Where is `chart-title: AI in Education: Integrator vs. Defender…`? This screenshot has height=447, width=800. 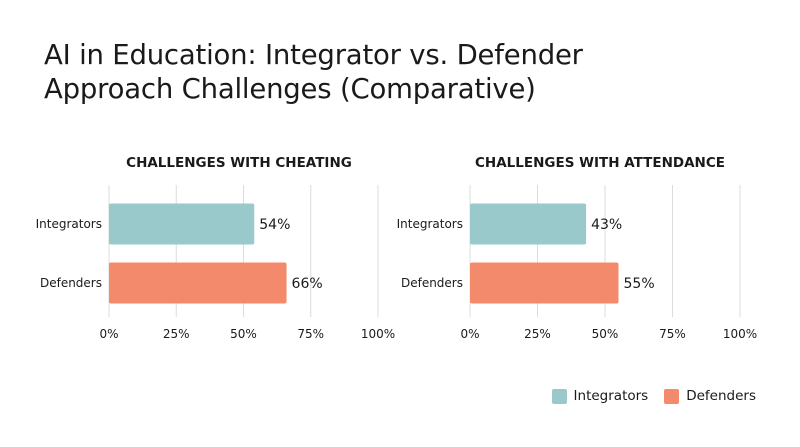 chart-title: AI in Education: Integrator vs. Defender… is located at coordinates (404, 72).